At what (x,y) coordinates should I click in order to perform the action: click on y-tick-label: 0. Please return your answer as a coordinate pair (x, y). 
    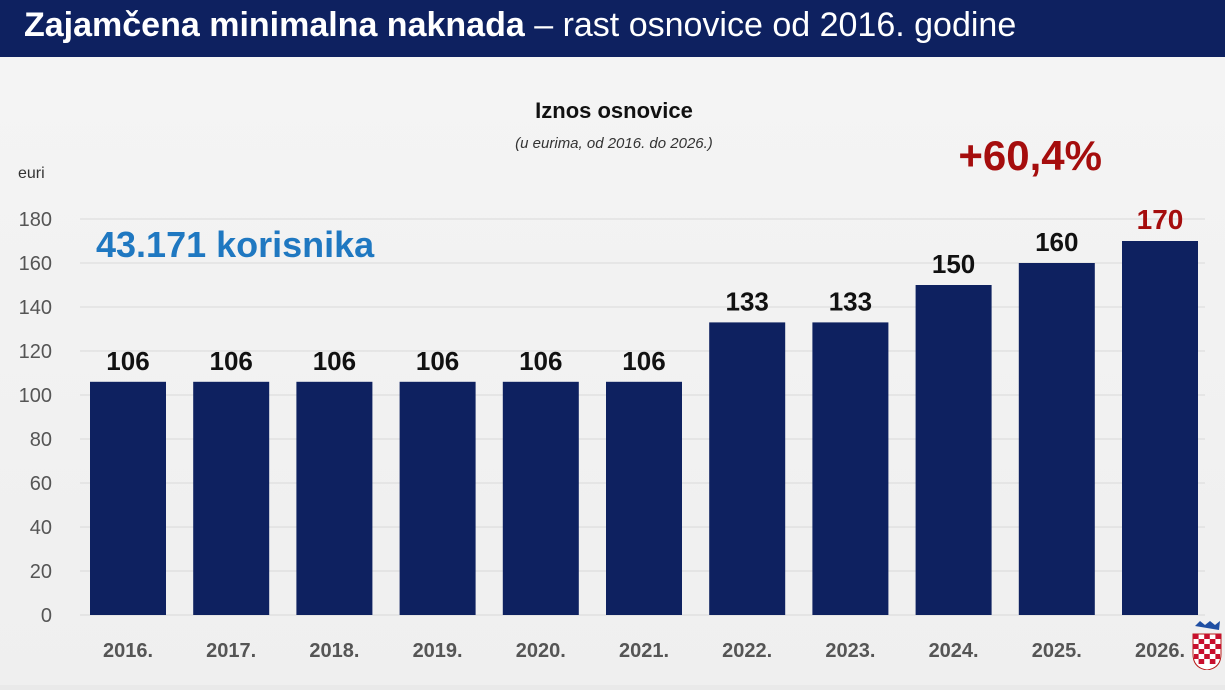
    Looking at the image, I should click on (46, 616).